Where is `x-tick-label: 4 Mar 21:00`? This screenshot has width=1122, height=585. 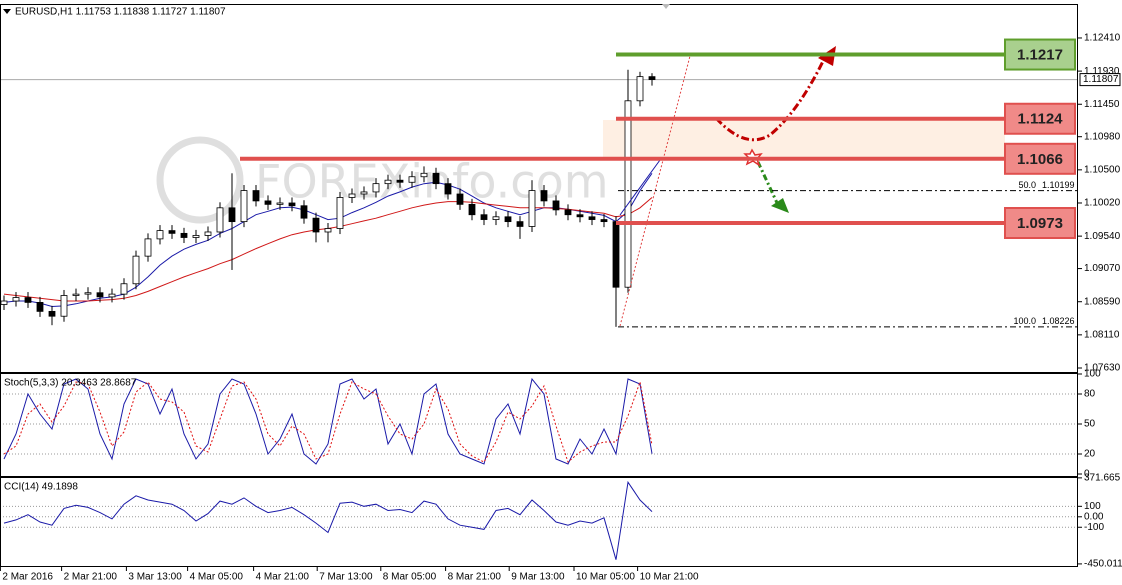 x-tick-label: 4 Mar 21:00 is located at coordinates (283, 577).